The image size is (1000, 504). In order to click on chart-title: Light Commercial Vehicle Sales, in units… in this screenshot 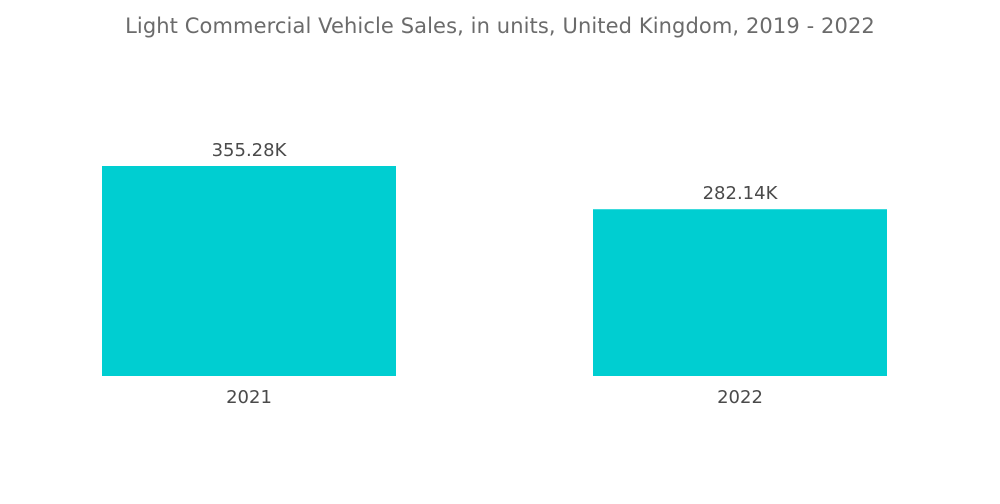, I will do `click(500, 26)`.